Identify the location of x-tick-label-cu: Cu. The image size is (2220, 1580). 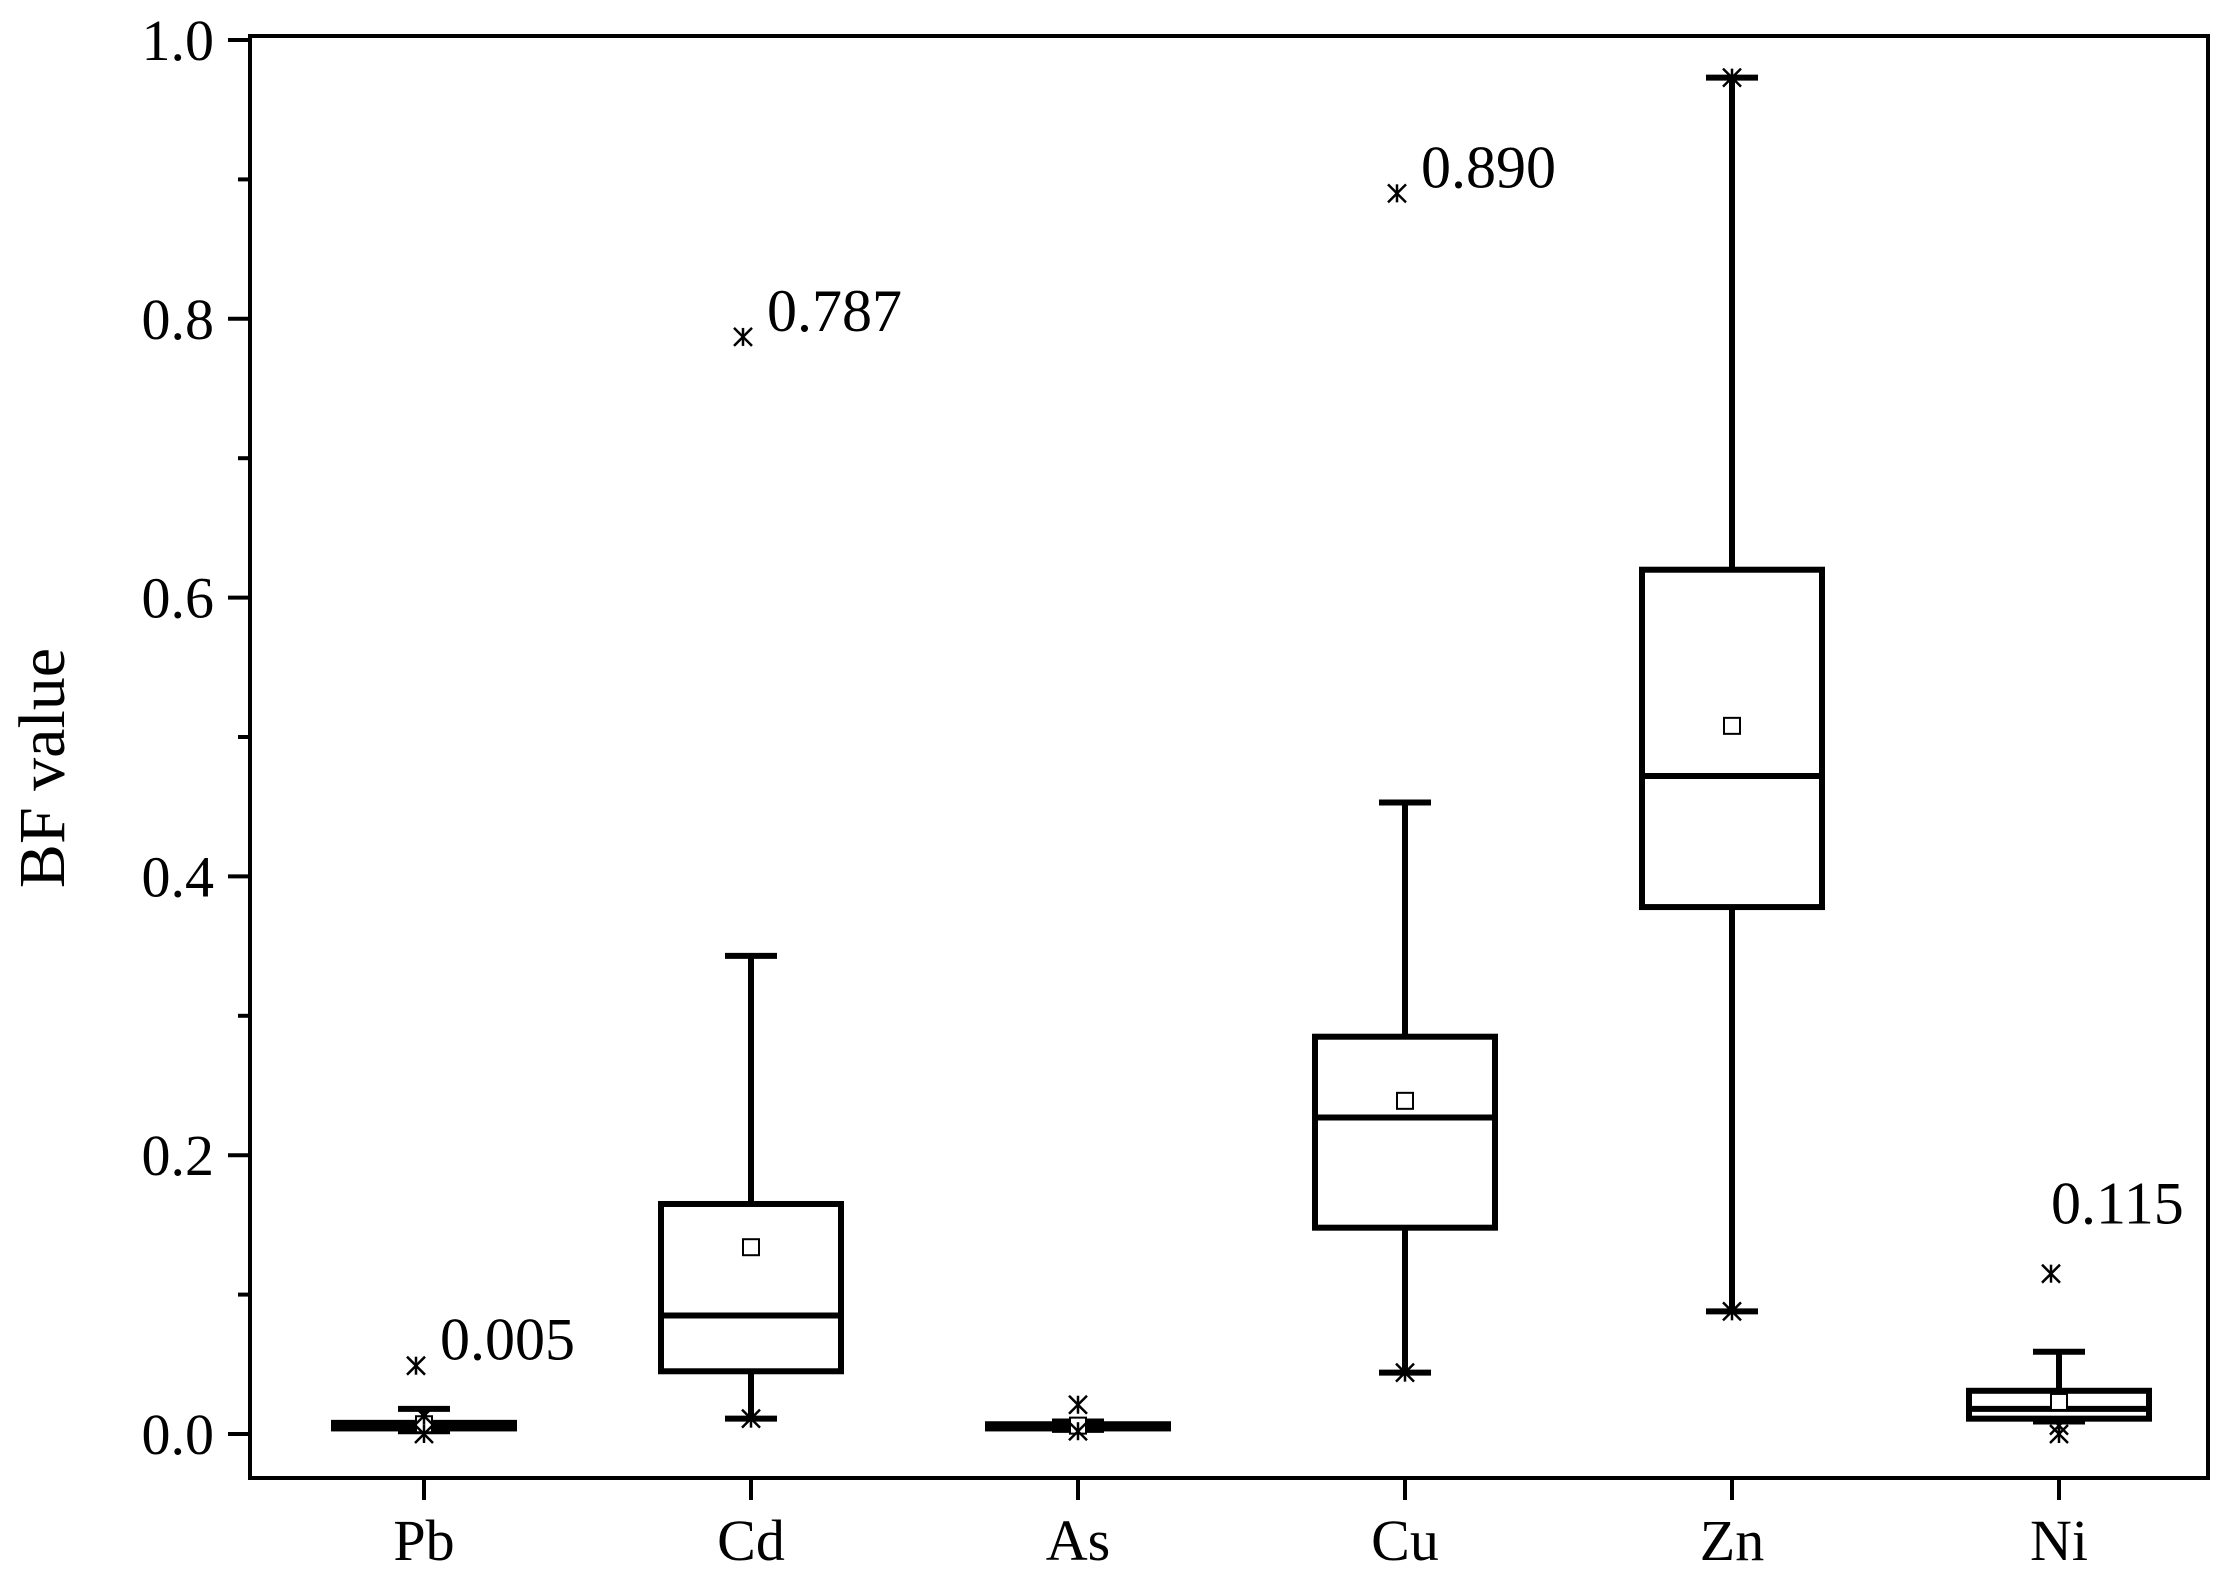
(1405, 1540).